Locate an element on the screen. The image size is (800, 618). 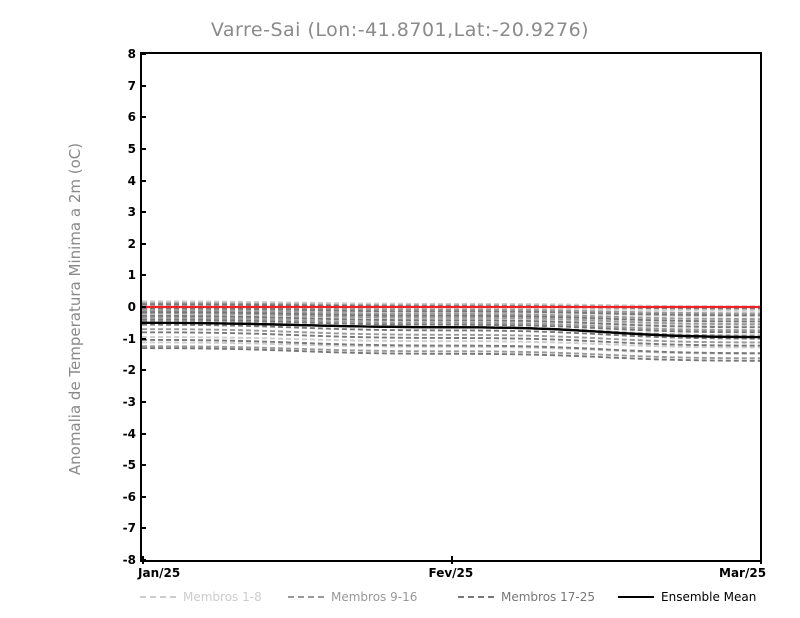
legend-item: Membros 17-25 is located at coordinates (526, 597).